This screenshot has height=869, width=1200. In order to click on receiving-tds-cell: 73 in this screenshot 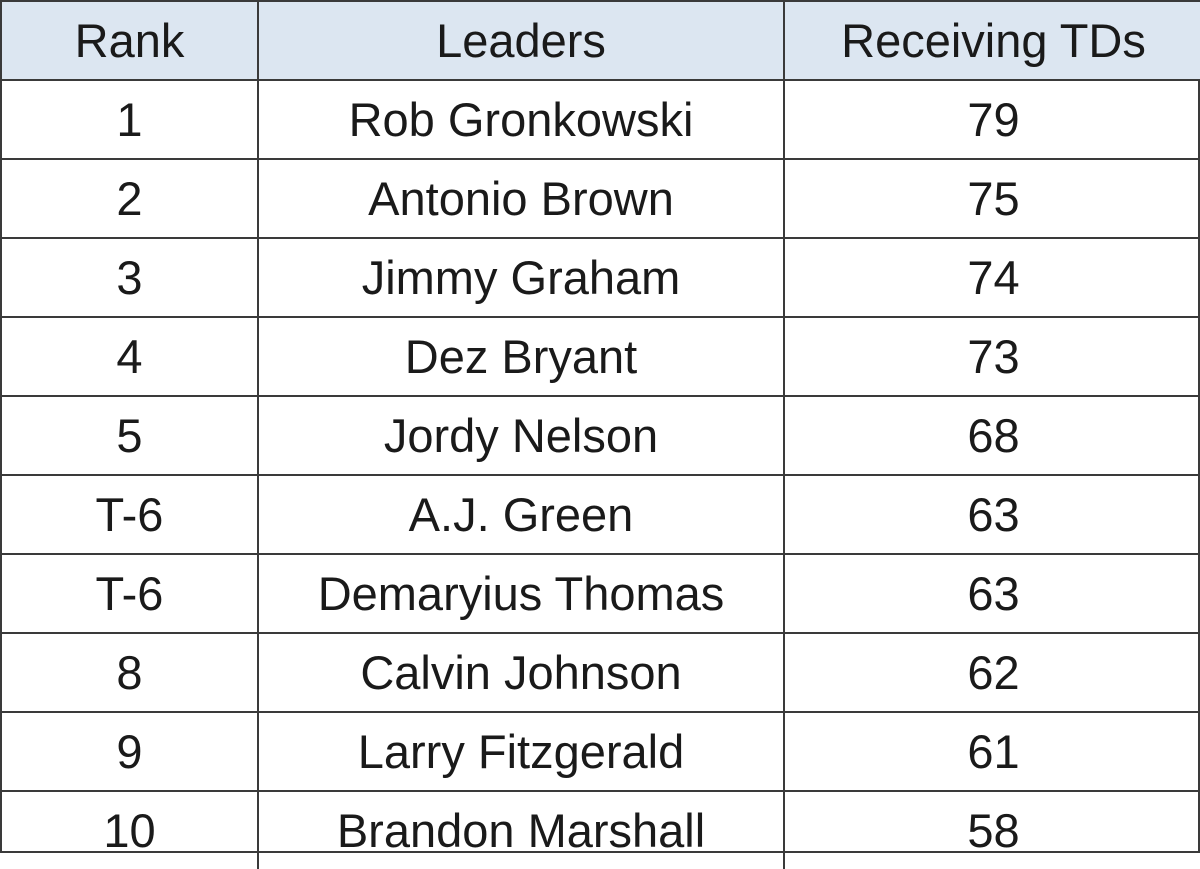, I will do `click(991, 356)`.